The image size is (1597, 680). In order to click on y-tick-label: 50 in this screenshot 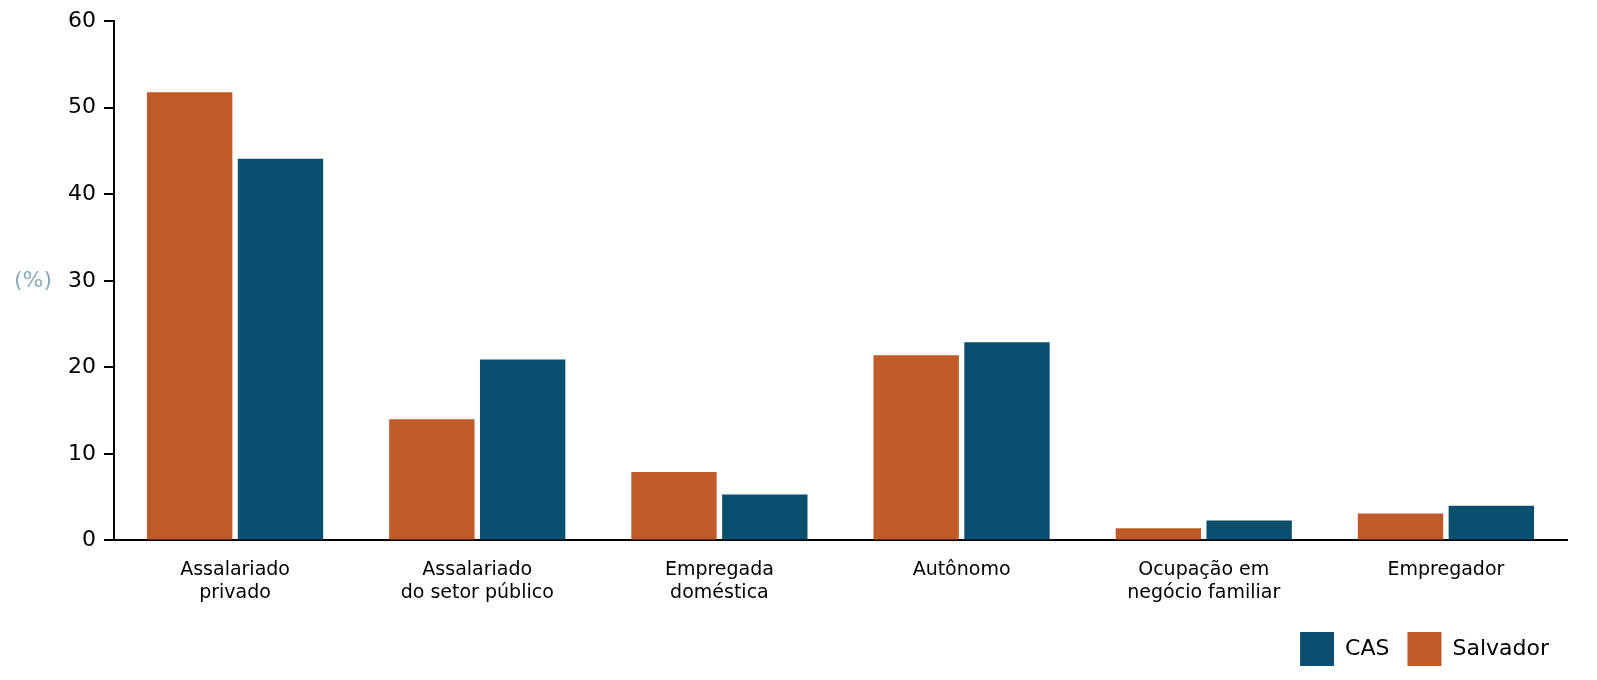, I will do `click(81, 106)`.